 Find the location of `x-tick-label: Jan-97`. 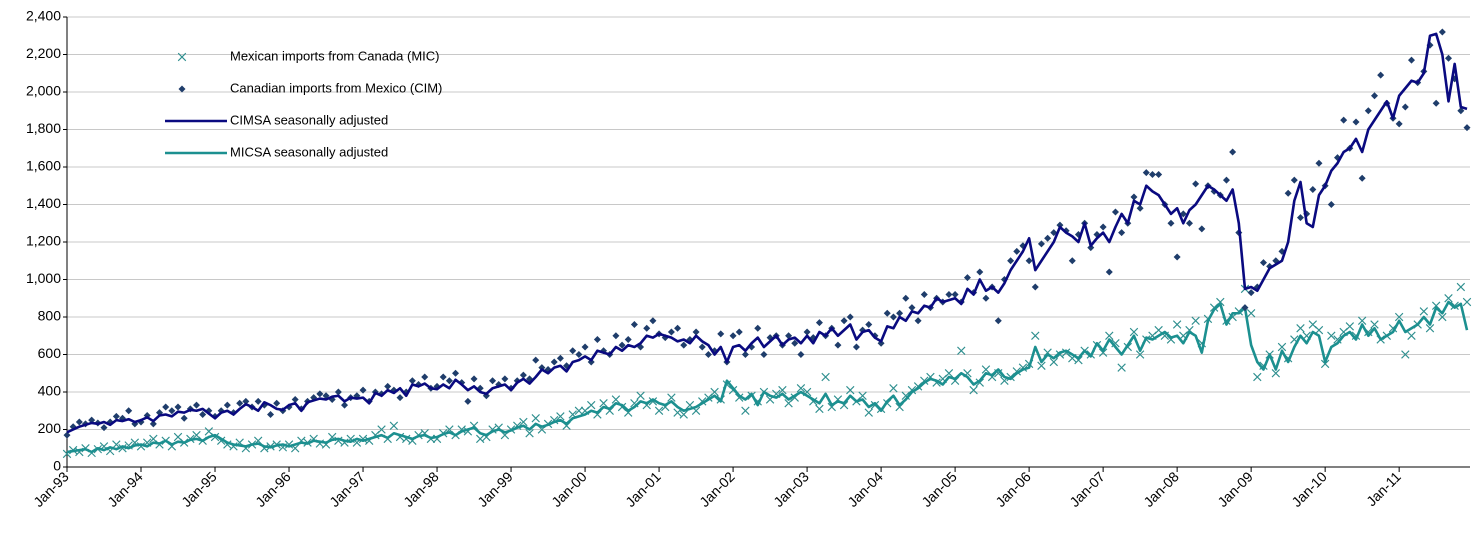

x-tick-label: Jan-97 is located at coordinates (347, 489).